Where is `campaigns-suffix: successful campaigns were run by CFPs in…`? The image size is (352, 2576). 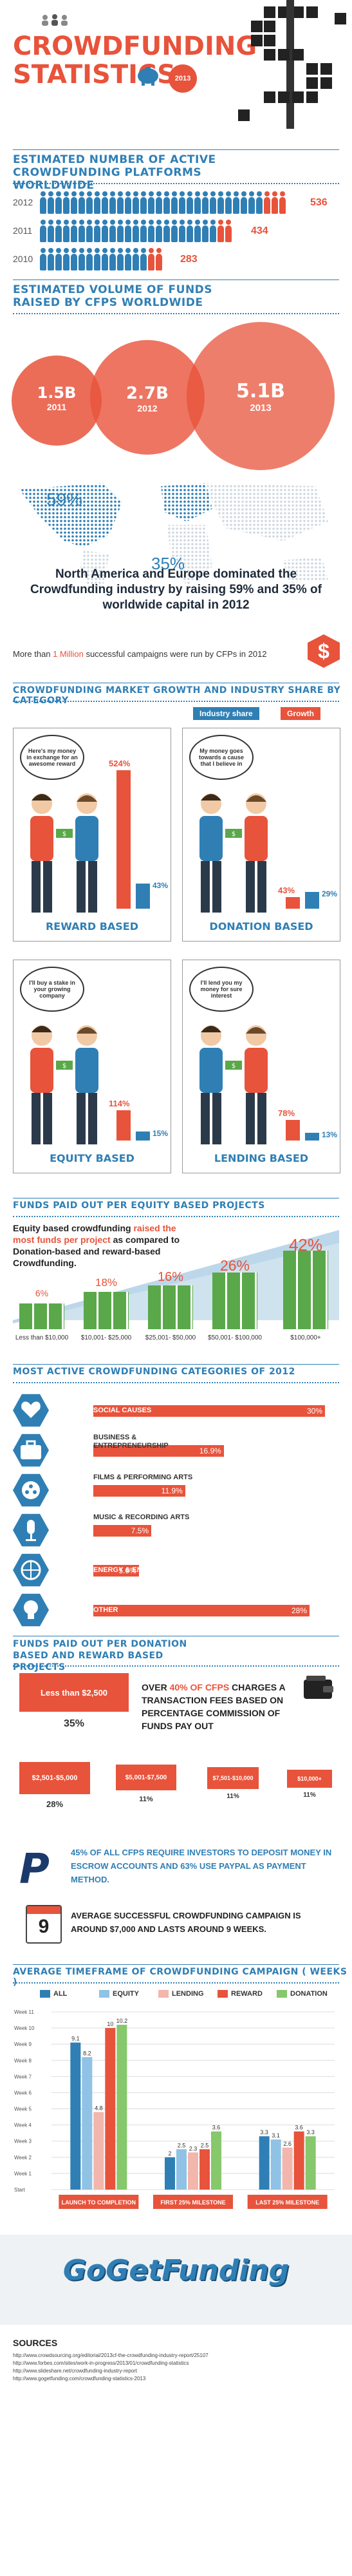 campaigns-suffix: successful campaigns were run by CFPs in… is located at coordinates (175, 654).